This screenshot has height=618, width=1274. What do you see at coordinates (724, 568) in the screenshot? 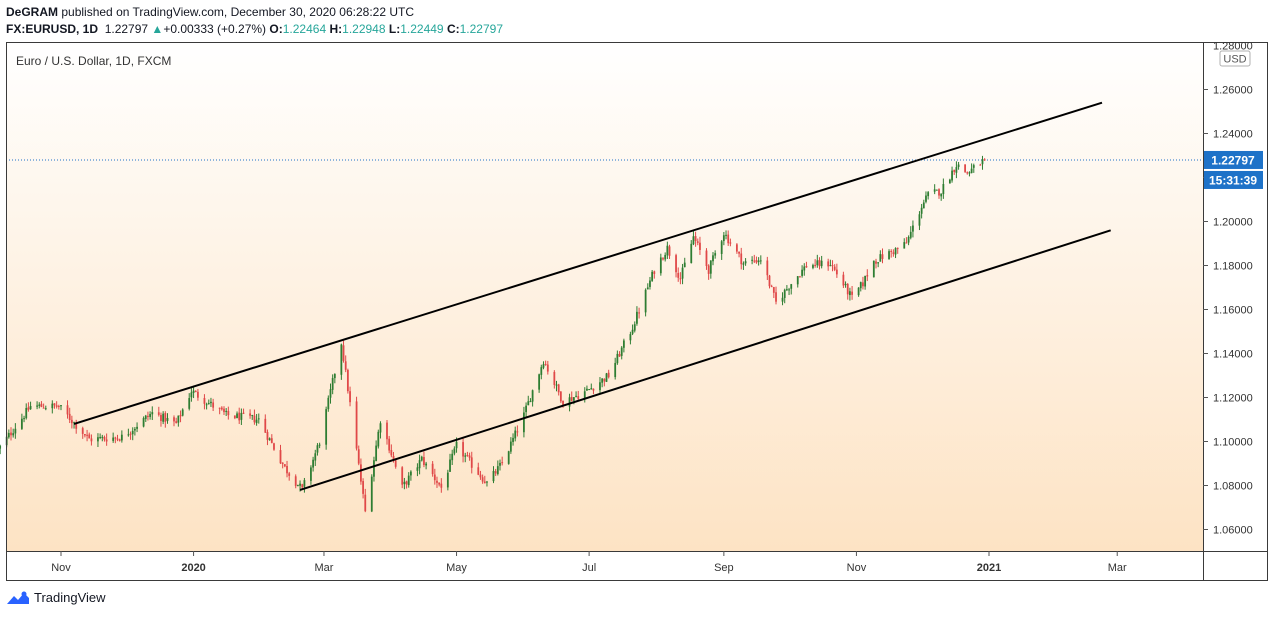
I see `x-tick-label: Sep` at bounding box center [724, 568].